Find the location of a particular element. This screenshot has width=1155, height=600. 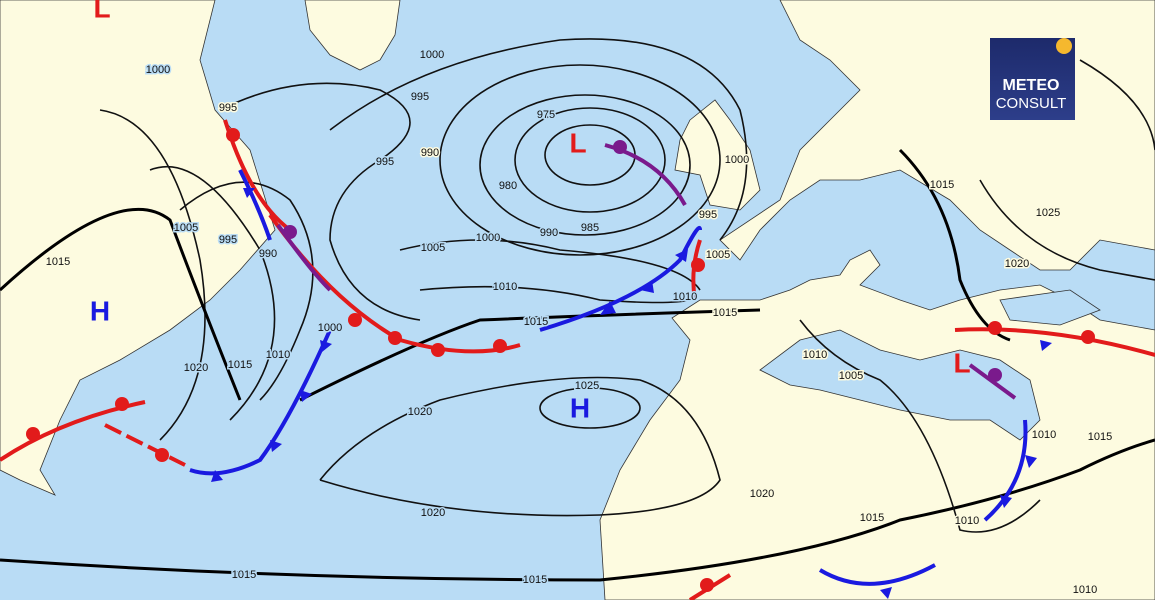

black-sea is located at coordinates (1050, 307).